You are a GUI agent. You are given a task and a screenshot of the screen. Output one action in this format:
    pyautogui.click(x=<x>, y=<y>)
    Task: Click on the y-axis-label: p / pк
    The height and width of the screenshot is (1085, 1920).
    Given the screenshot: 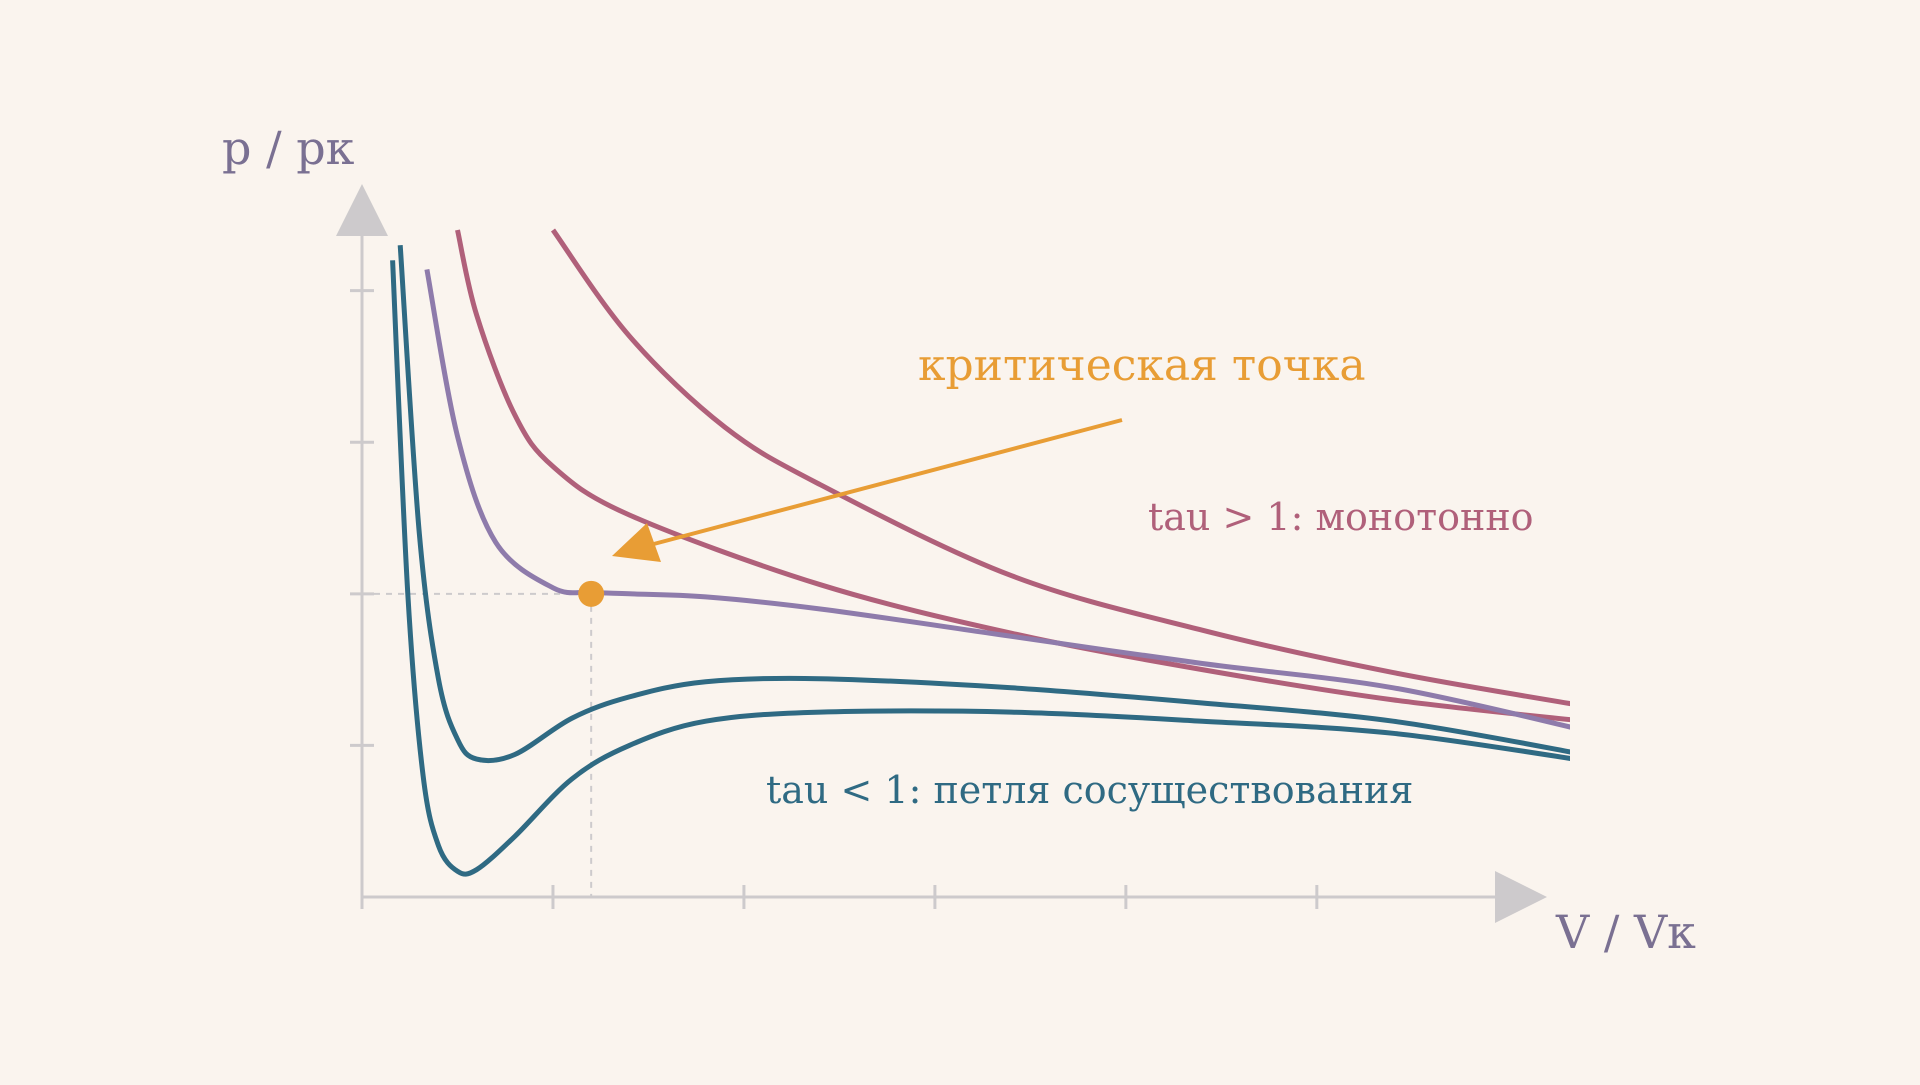 What is the action you would take?
    pyautogui.click(x=288, y=148)
    